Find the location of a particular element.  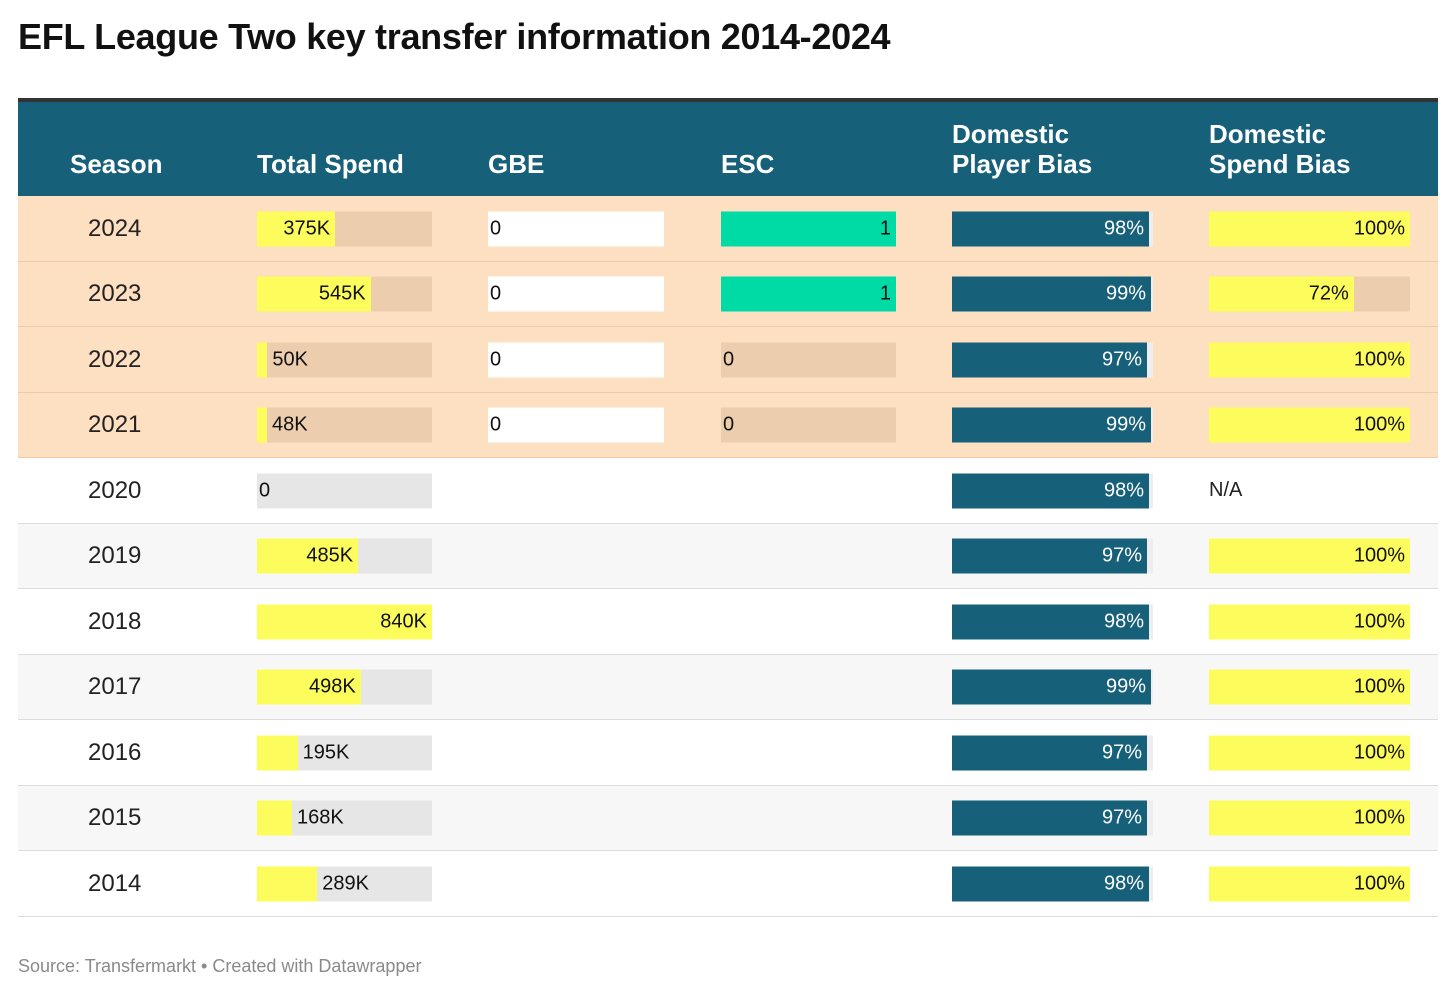

total-spend-bar: 0 is located at coordinates (344, 490).